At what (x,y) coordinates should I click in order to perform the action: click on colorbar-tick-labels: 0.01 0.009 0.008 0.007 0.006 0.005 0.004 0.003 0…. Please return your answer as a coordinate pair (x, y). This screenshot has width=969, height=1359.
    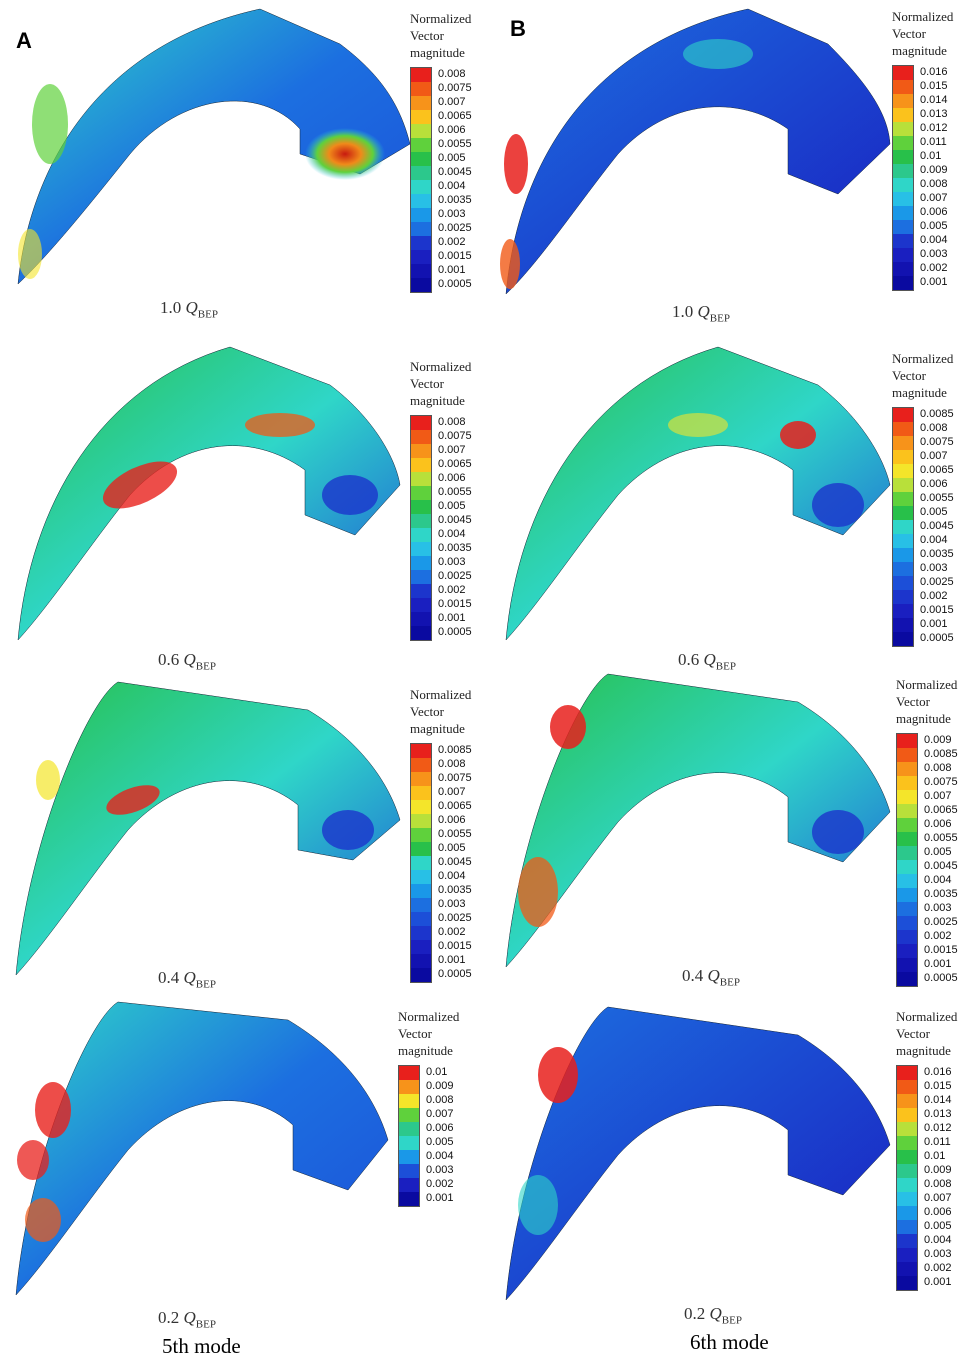
    Looking at the image, I should click on (440, 1135).